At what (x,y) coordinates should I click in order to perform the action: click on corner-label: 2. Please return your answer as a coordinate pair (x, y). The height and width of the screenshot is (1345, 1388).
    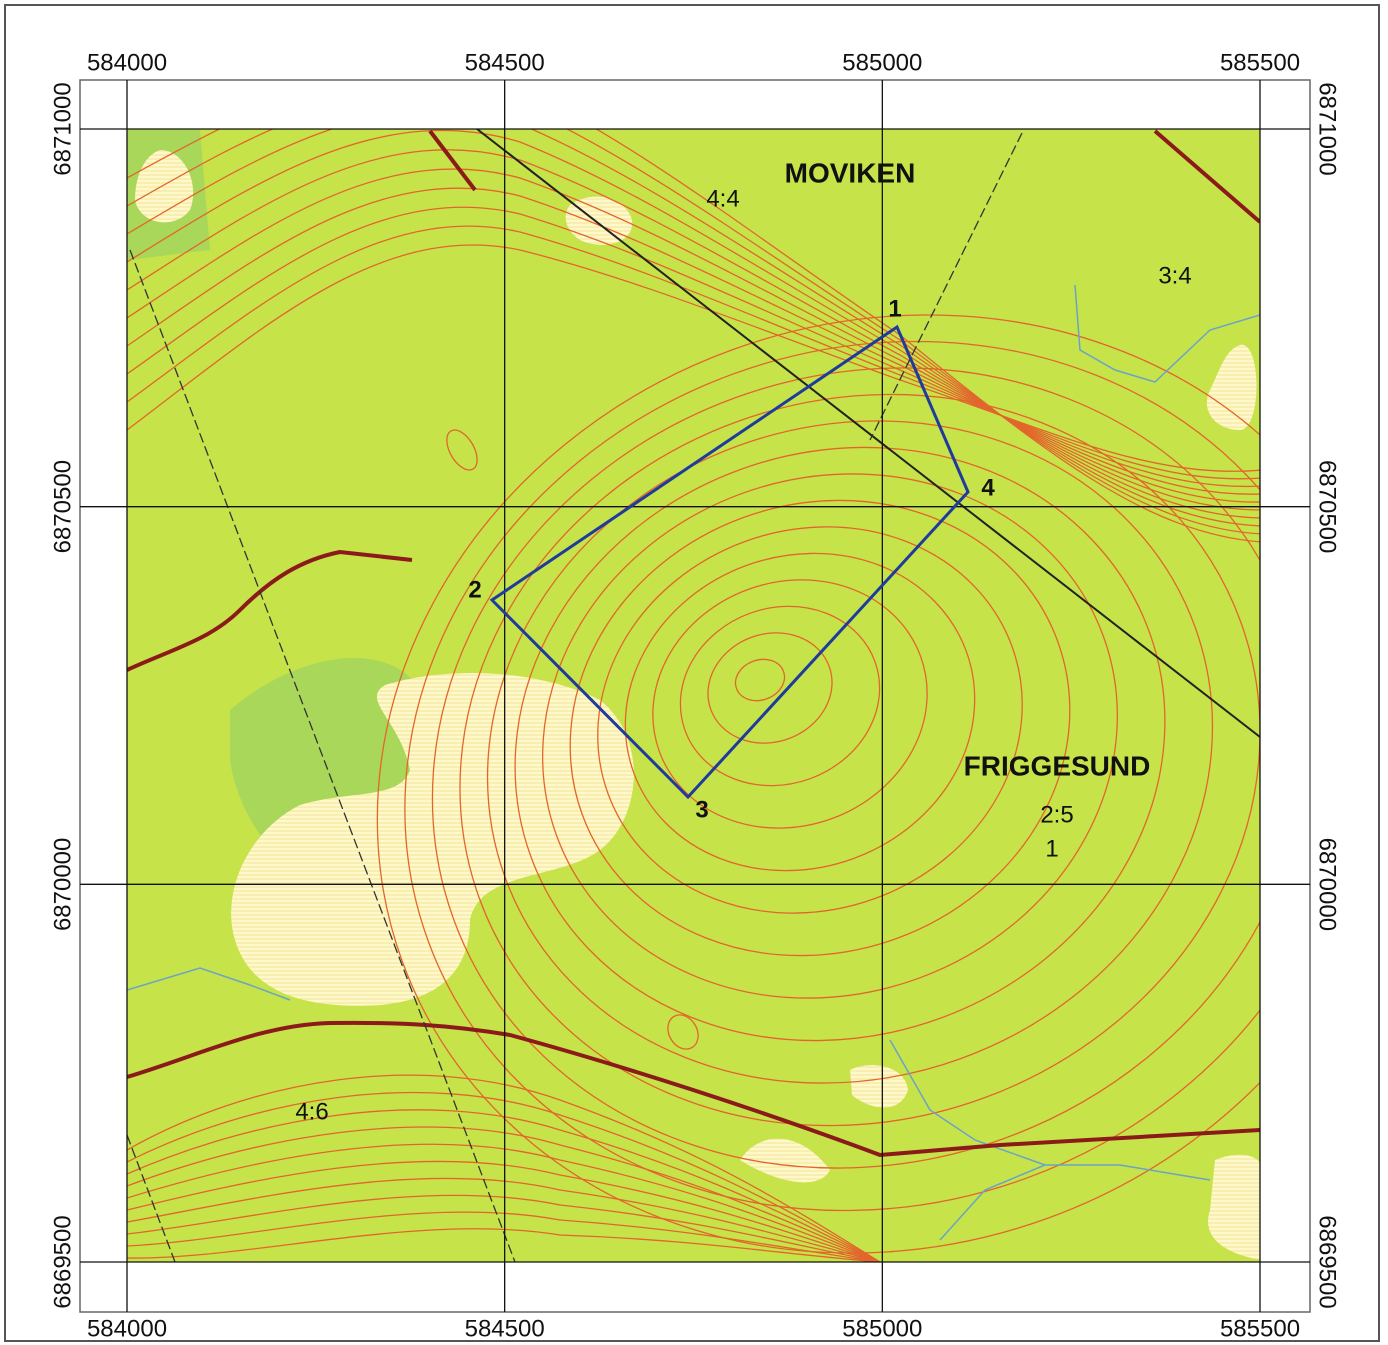
    Looking at the image, I should click on (474, 589).